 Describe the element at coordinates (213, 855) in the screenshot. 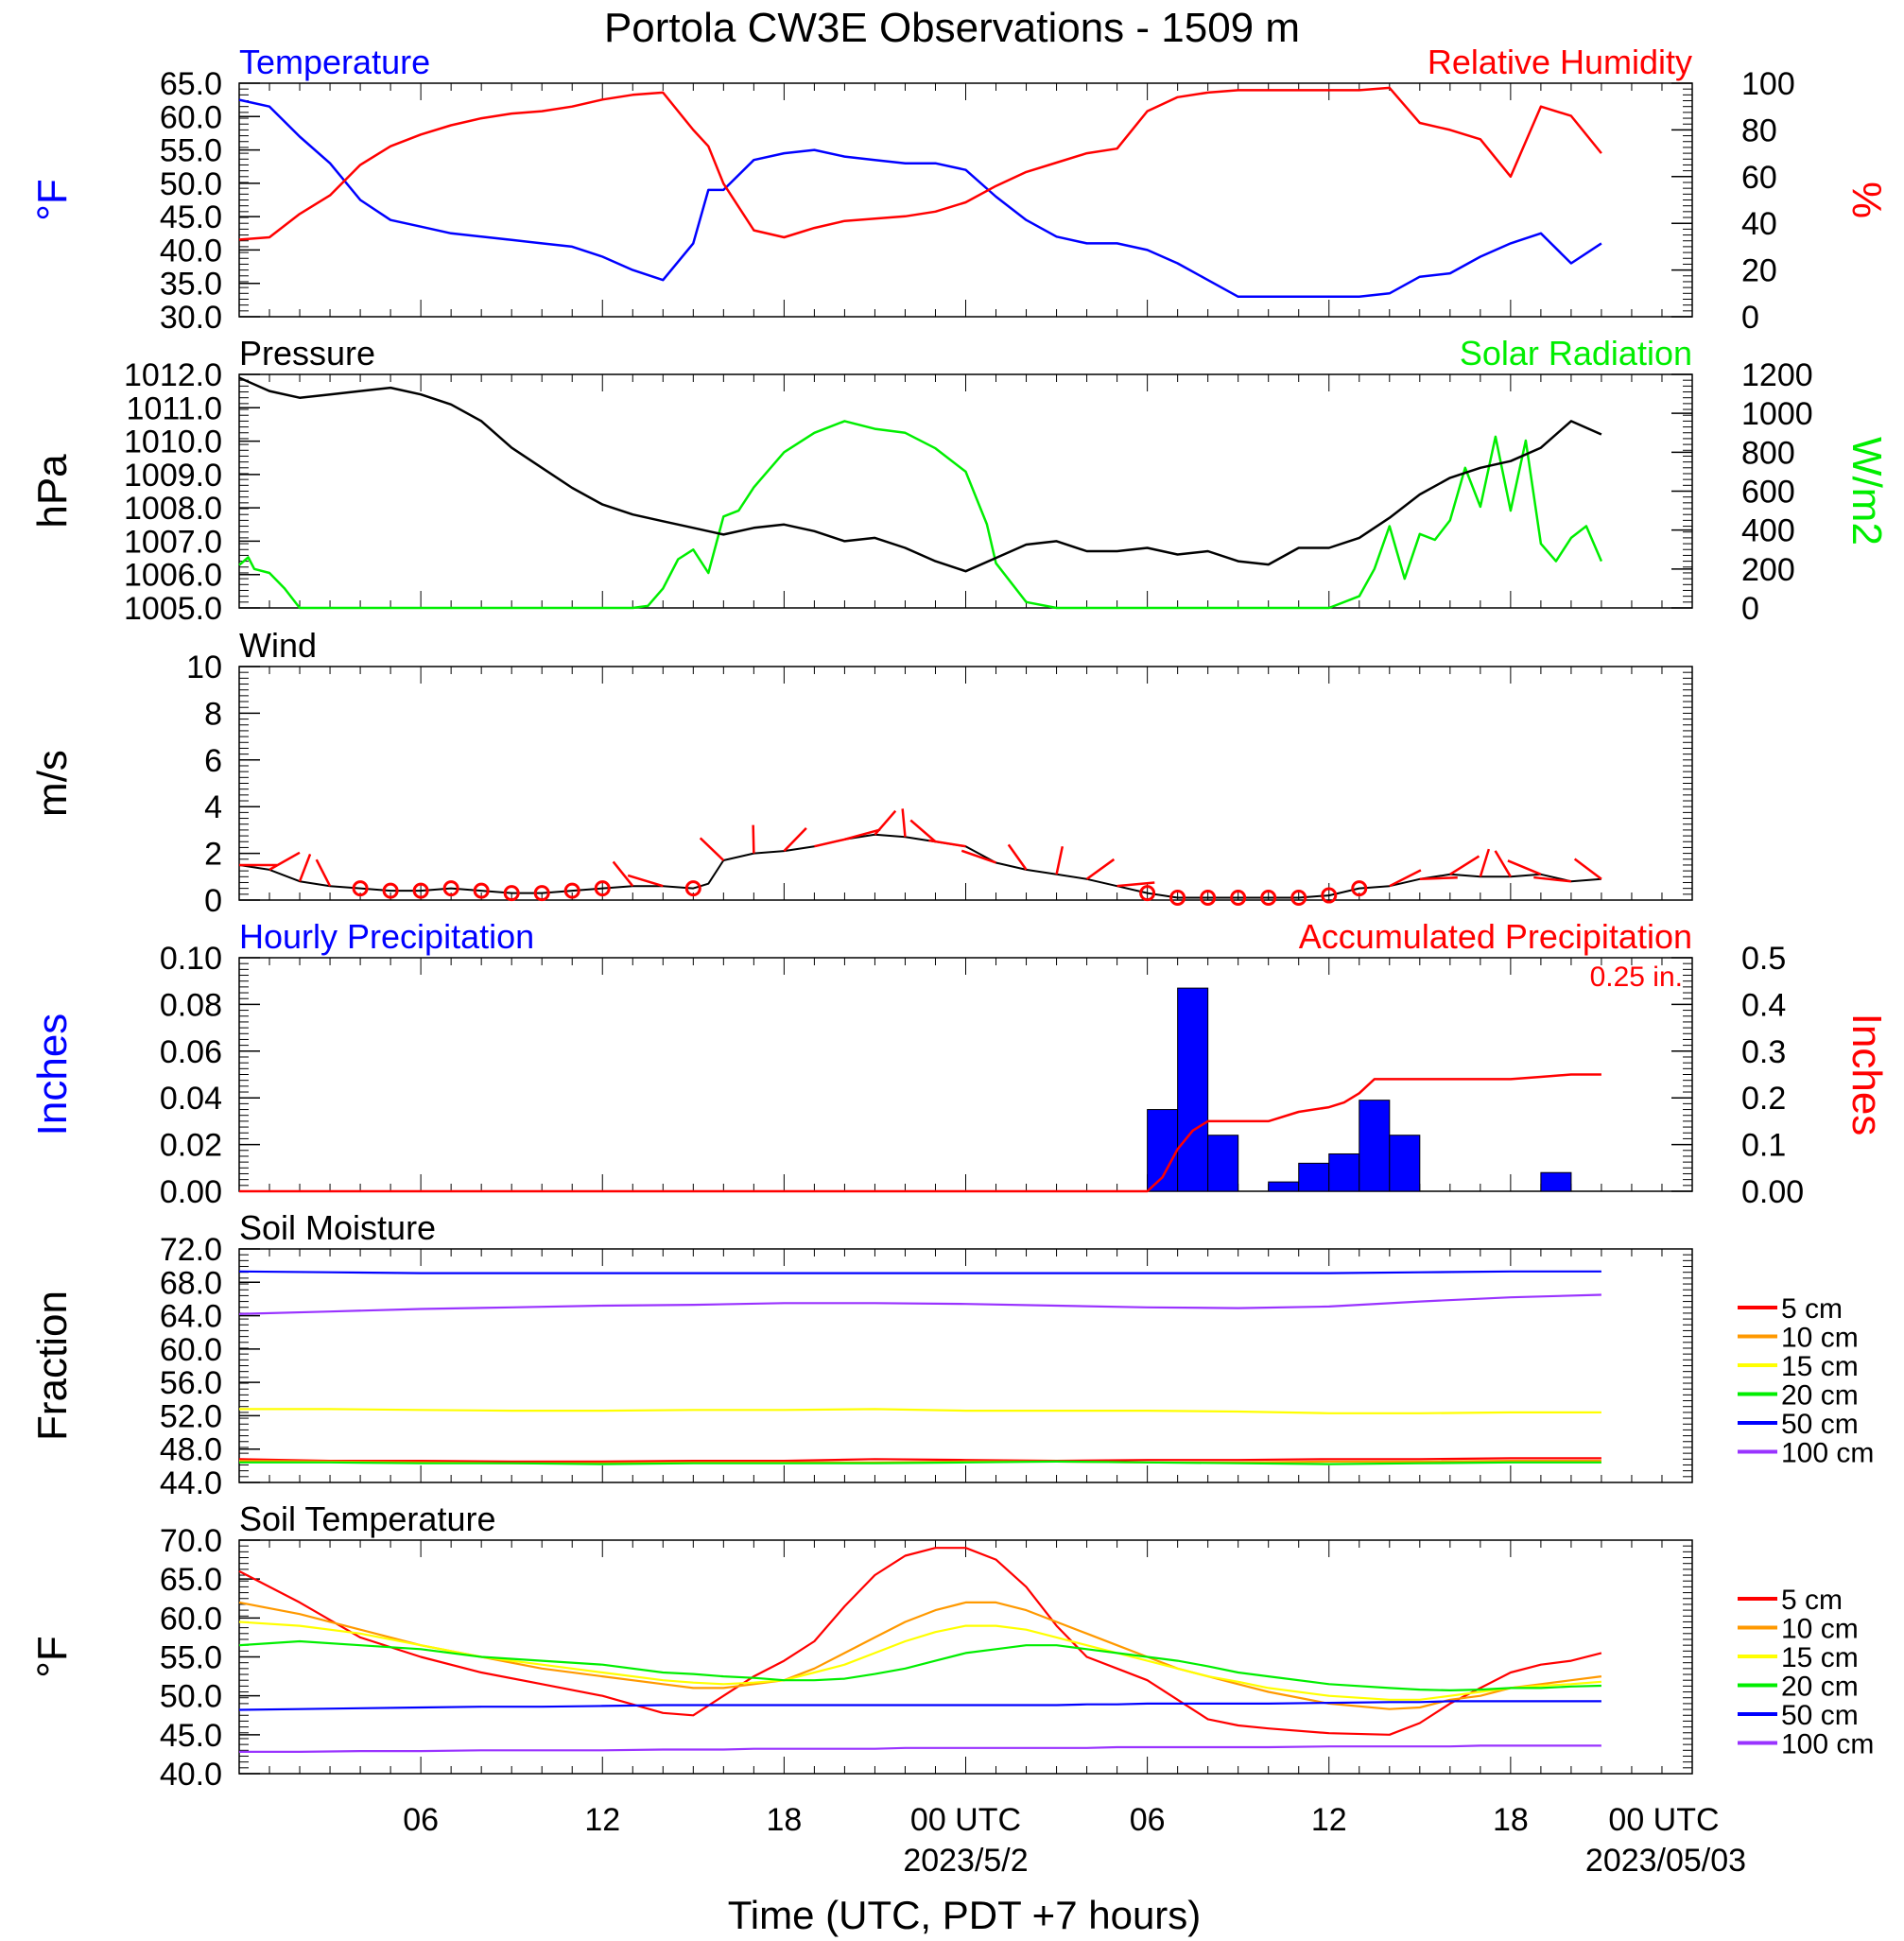

I see `y-tick-label-left: 2` at that location.